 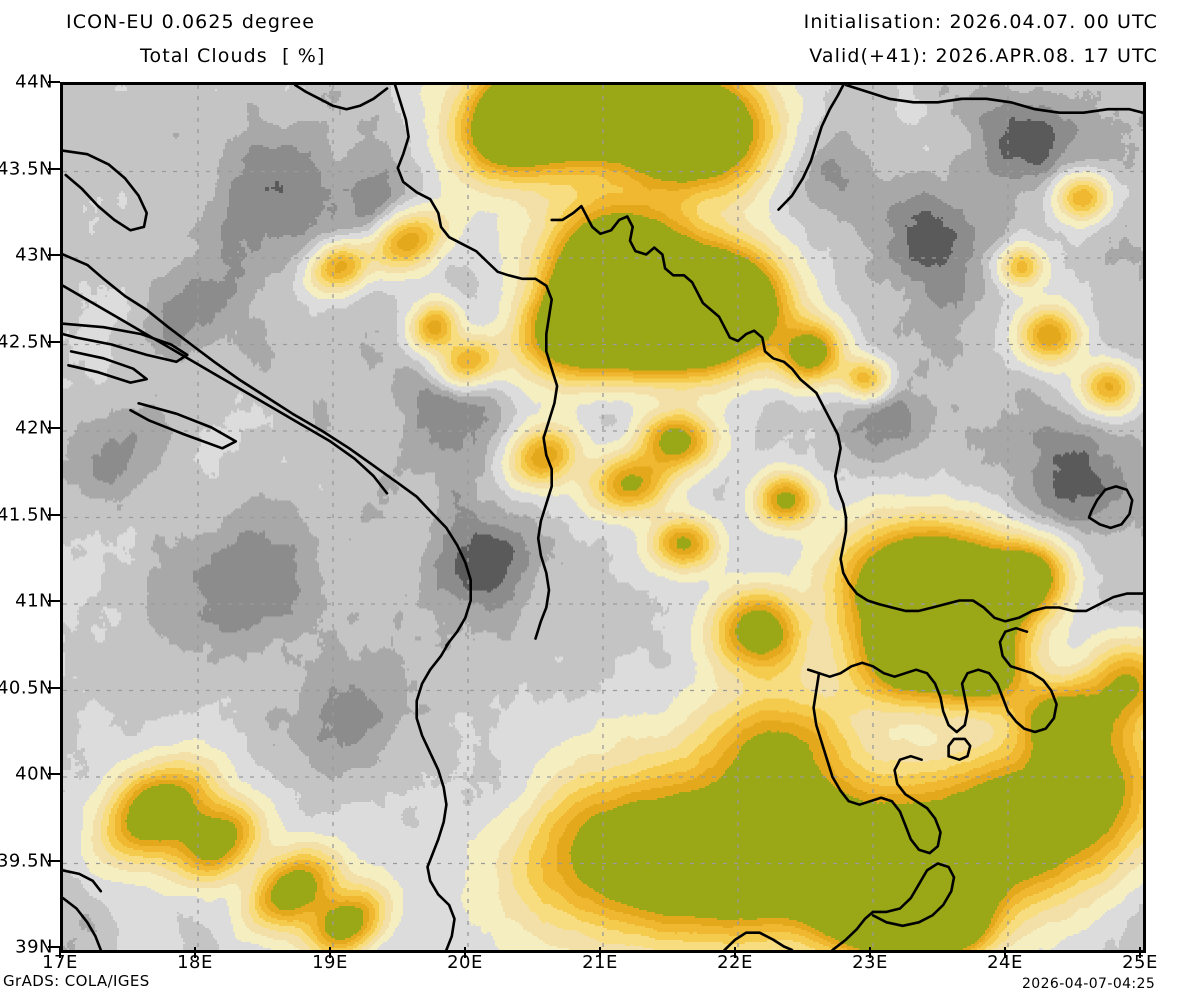 I want to click on render-timestamp: 2026-04-07-04:25, so click(x=1089, y=984).